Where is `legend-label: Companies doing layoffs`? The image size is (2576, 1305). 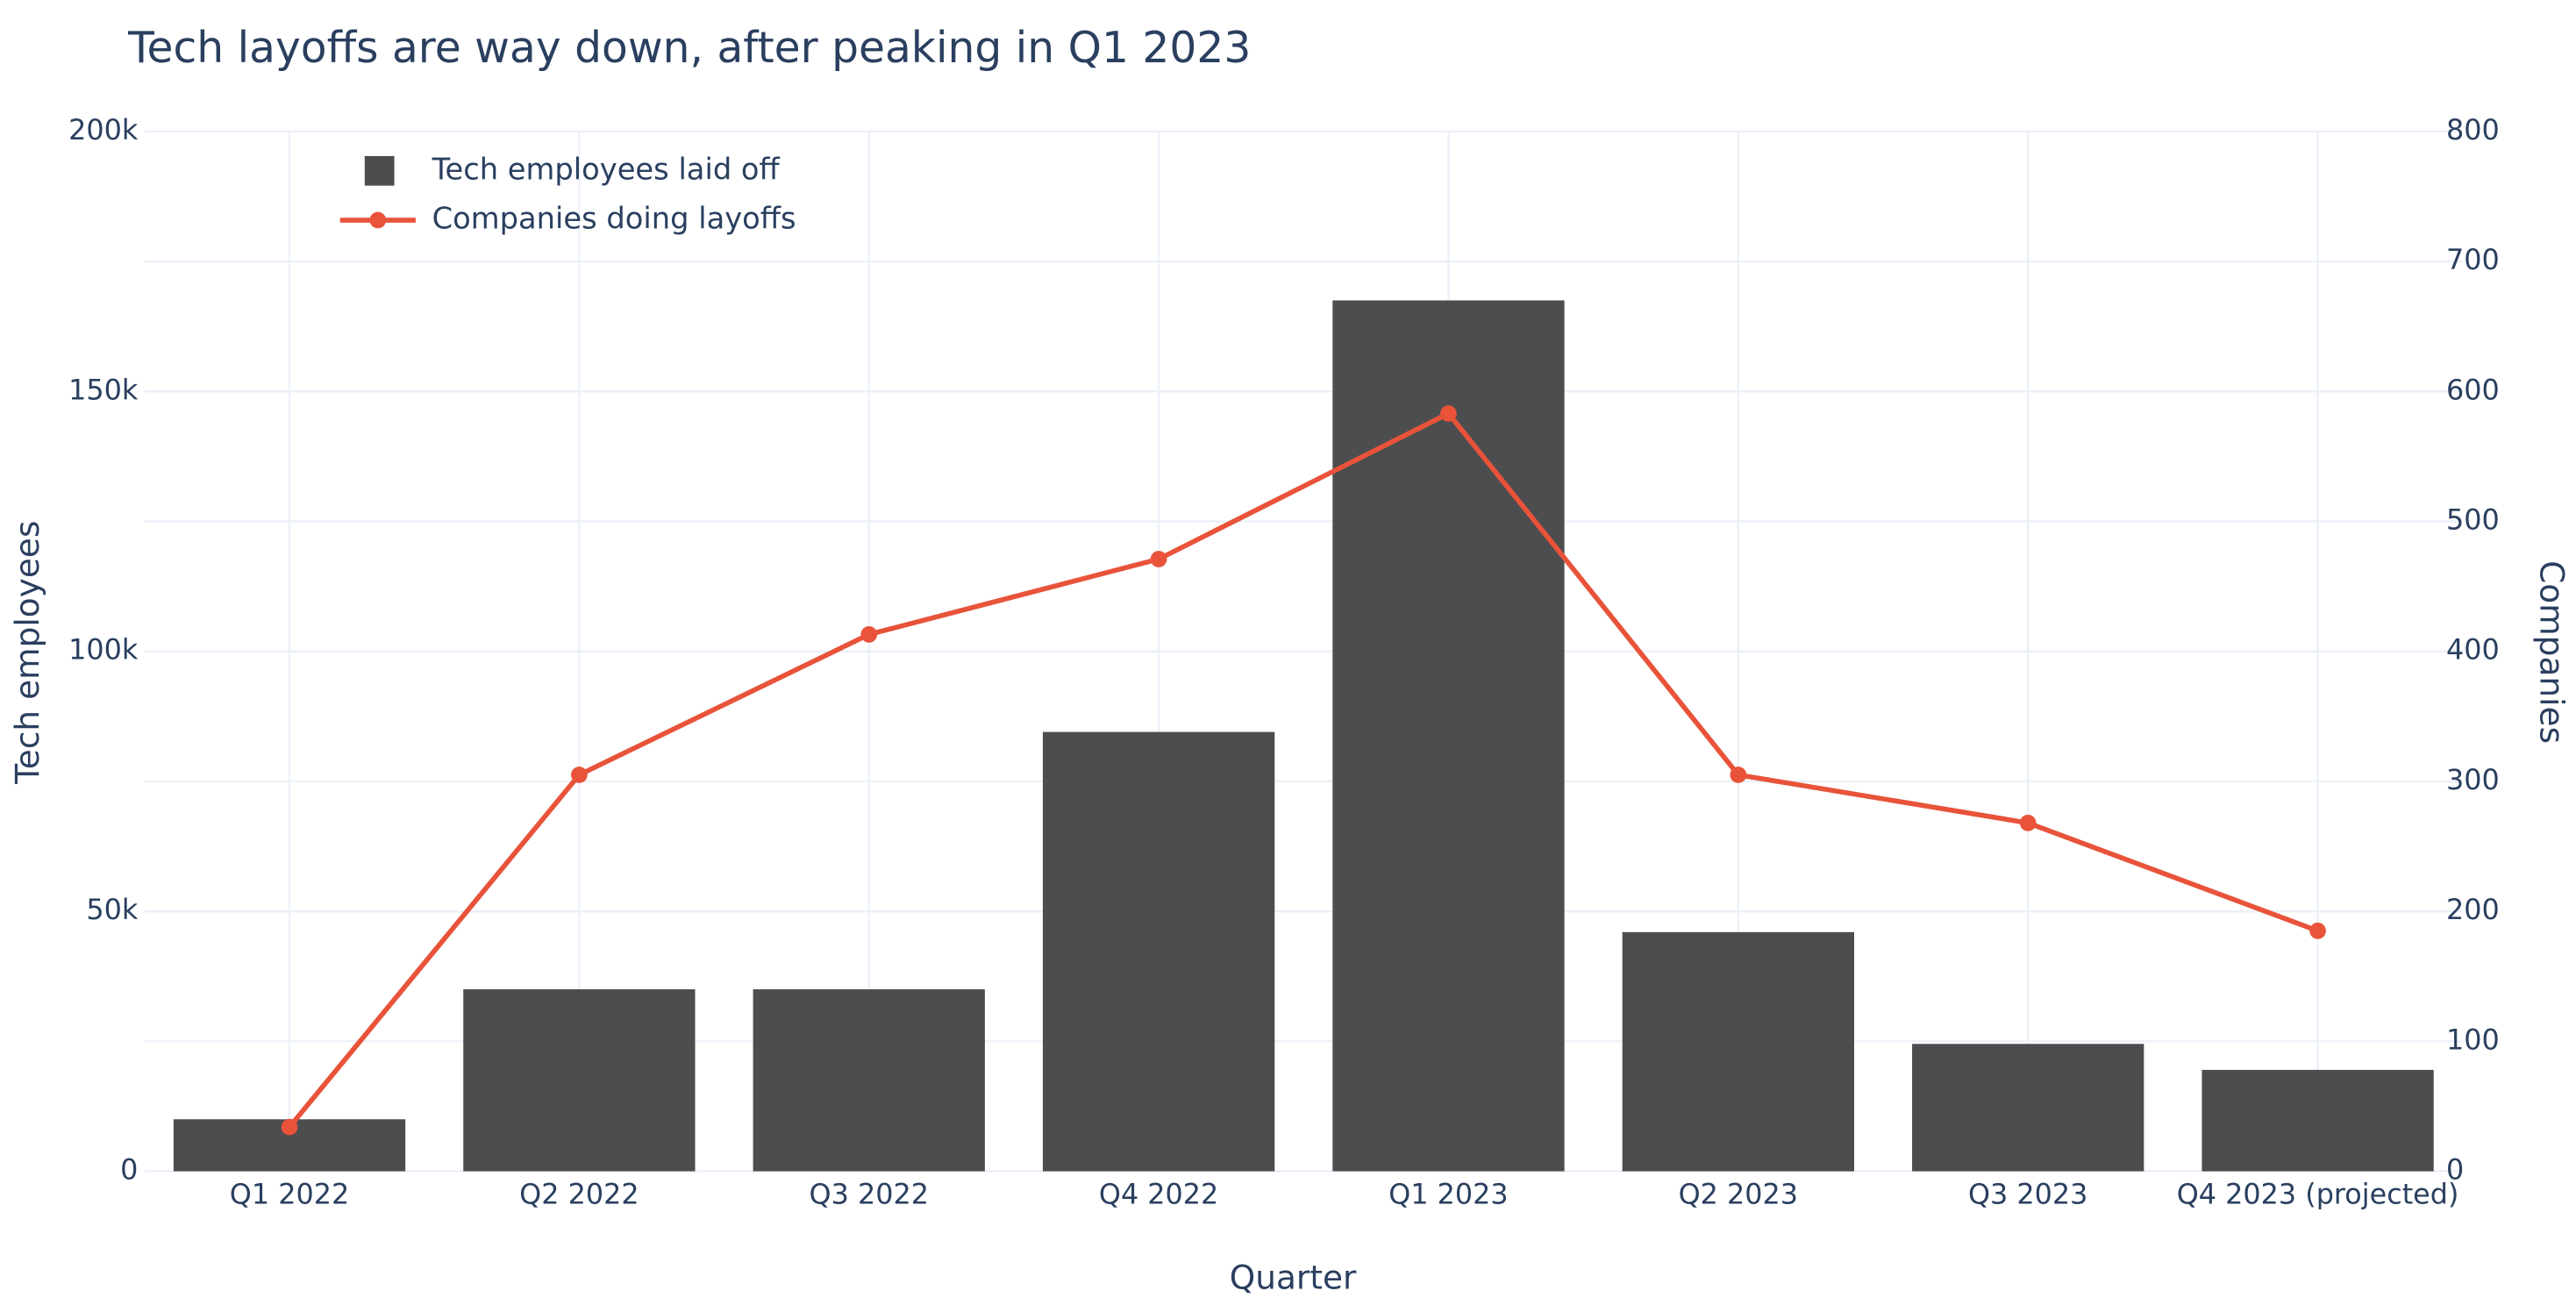
legend-label: Companies doing layoffs is located at coordinates (614, 219).